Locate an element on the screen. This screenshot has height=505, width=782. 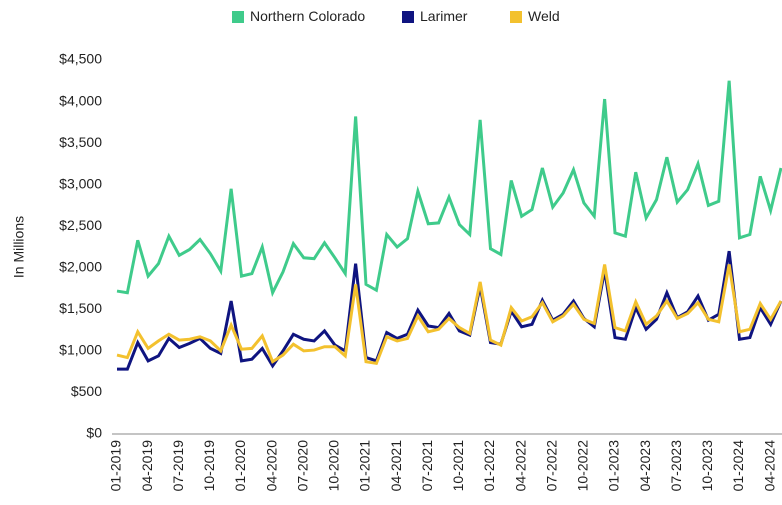
x-tick-label: 07-2023 is located at coordinates (676, 466).